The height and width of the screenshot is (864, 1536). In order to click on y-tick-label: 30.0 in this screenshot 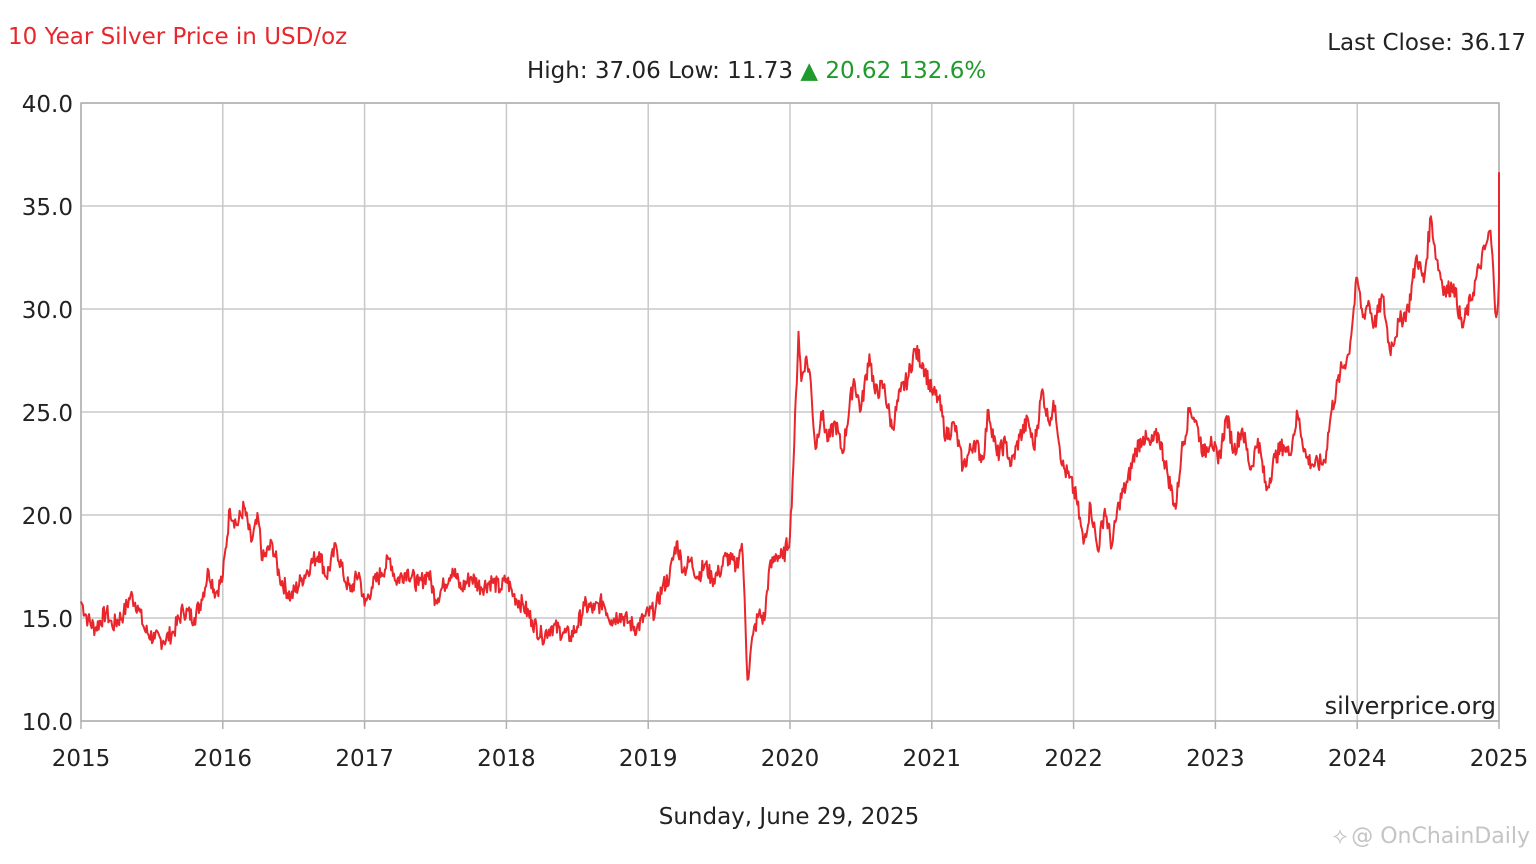, I will do `click(47, 311)`.